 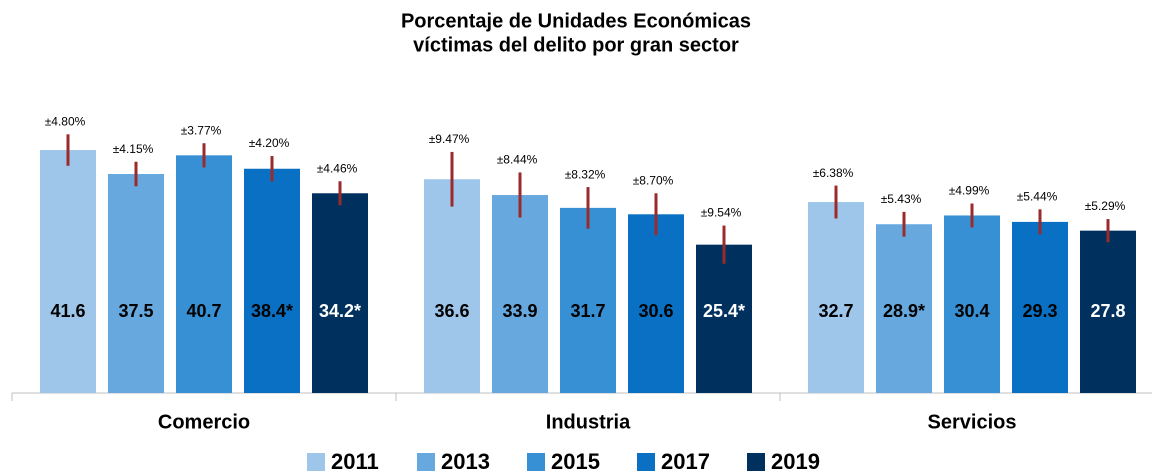 I want to click on value-label: 40.7, so click(x=203, y=311).